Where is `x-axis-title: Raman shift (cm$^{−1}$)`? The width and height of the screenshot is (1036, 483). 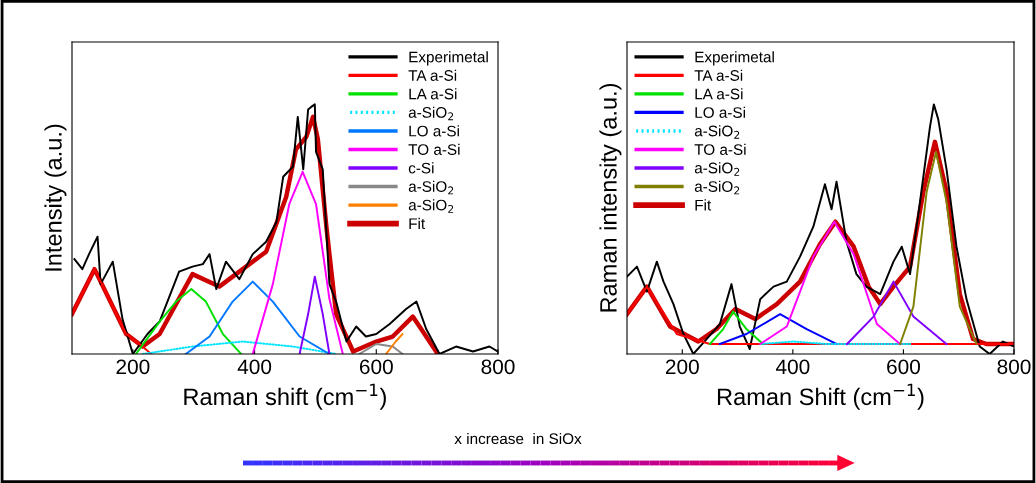 x-axis-title: Raman shift (cm$^{−1}$) is located at coordinates (285, 396).